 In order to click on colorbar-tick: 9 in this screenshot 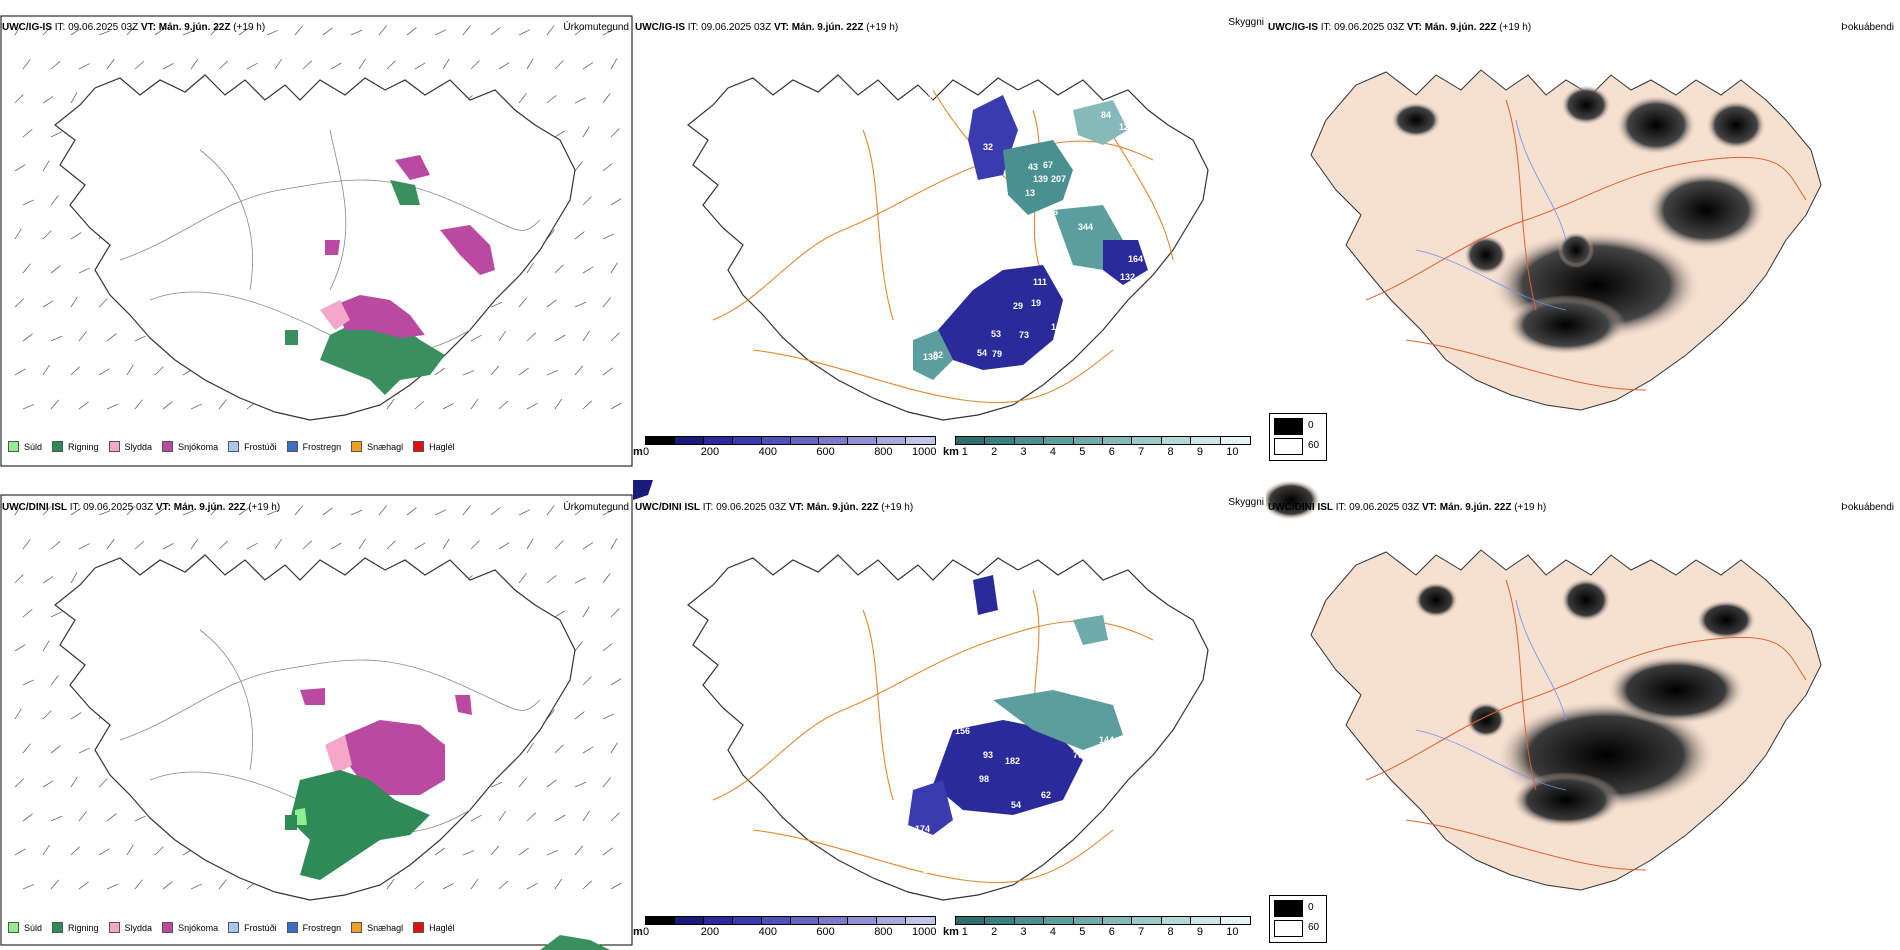, I will do `click(1200, 932)`.